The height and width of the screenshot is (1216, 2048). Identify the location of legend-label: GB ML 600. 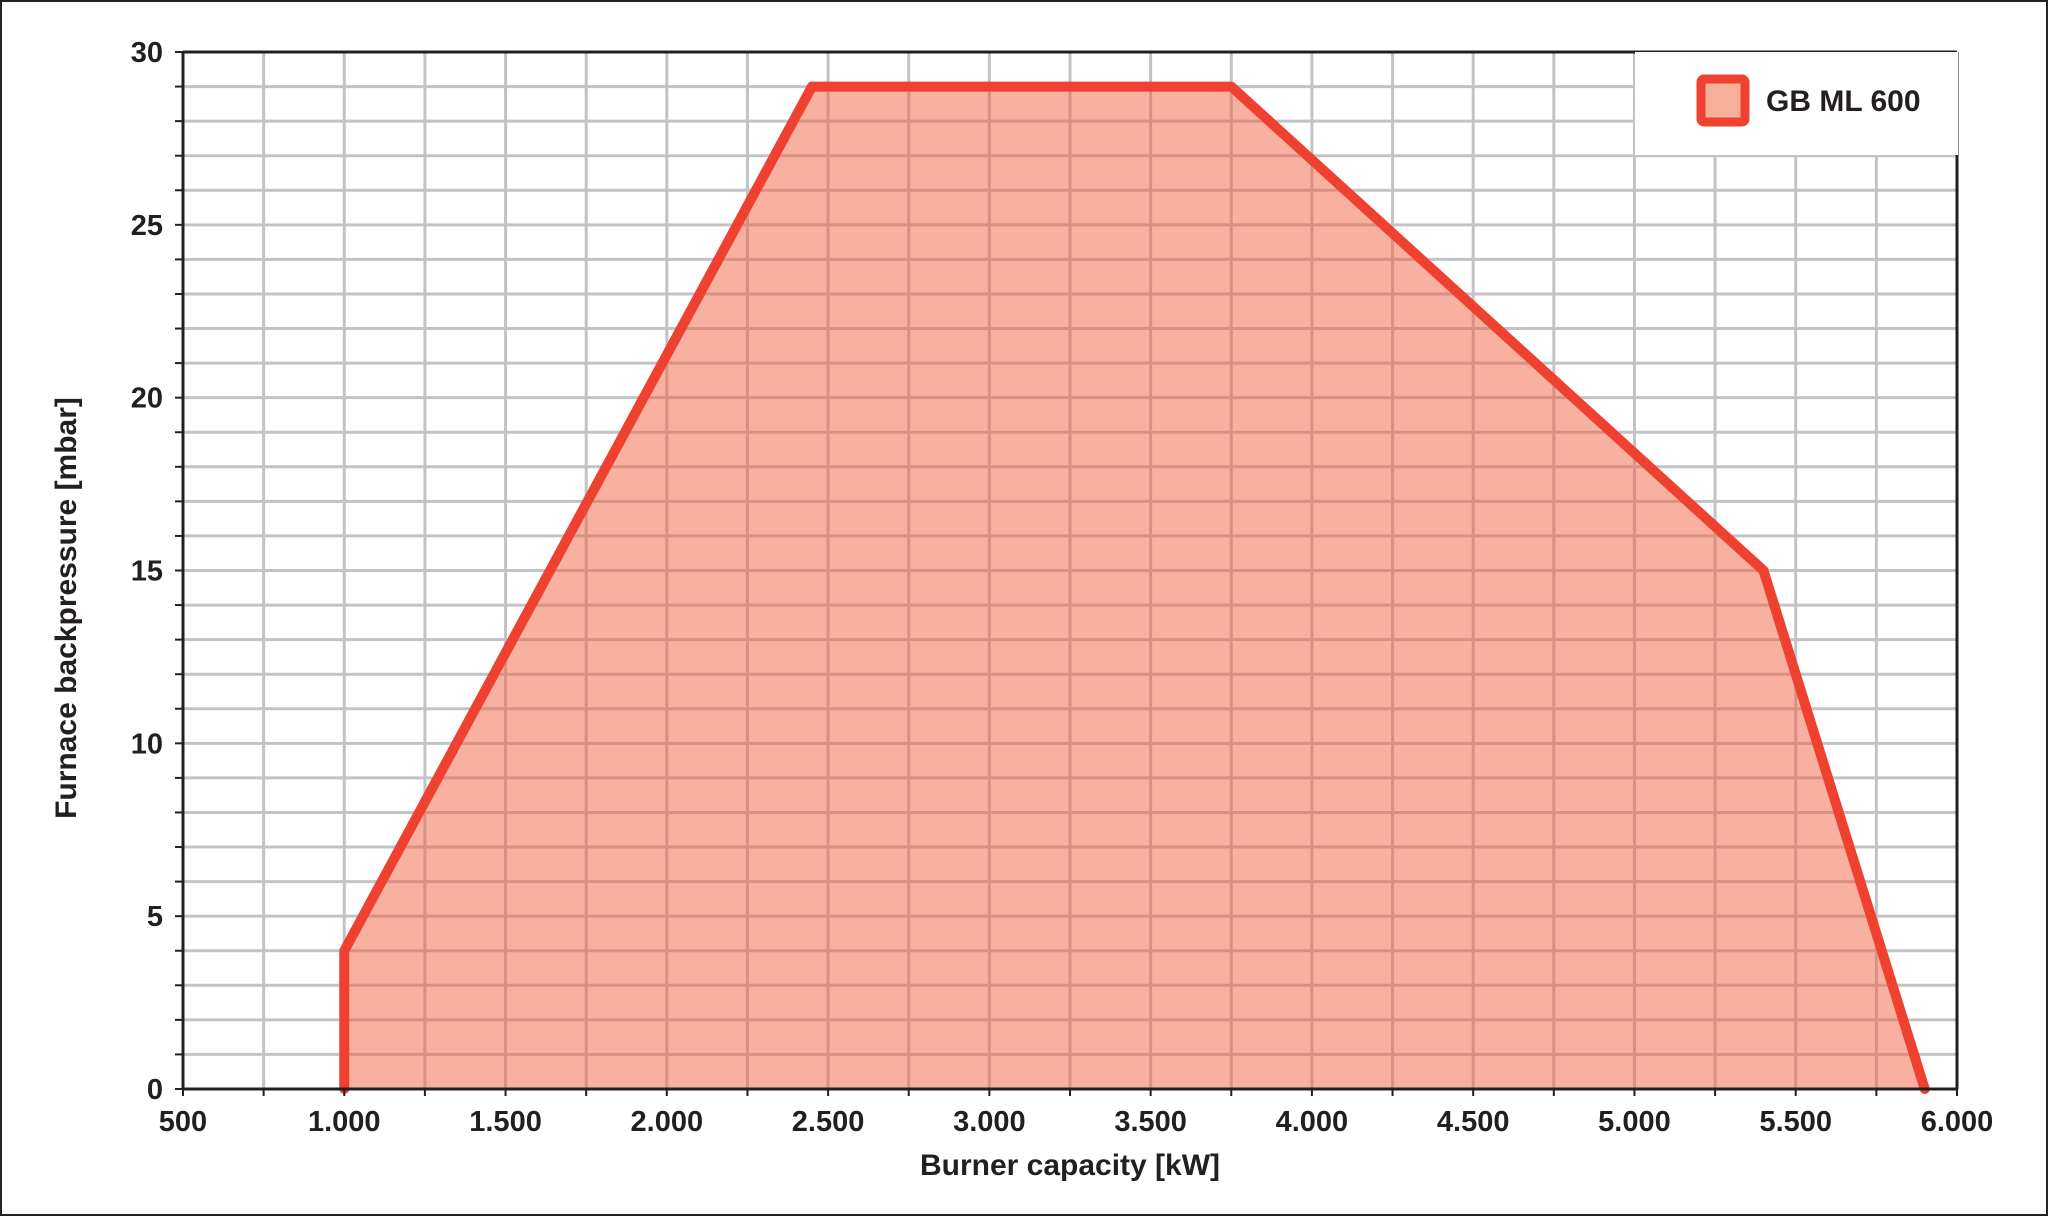
(1843, 101).